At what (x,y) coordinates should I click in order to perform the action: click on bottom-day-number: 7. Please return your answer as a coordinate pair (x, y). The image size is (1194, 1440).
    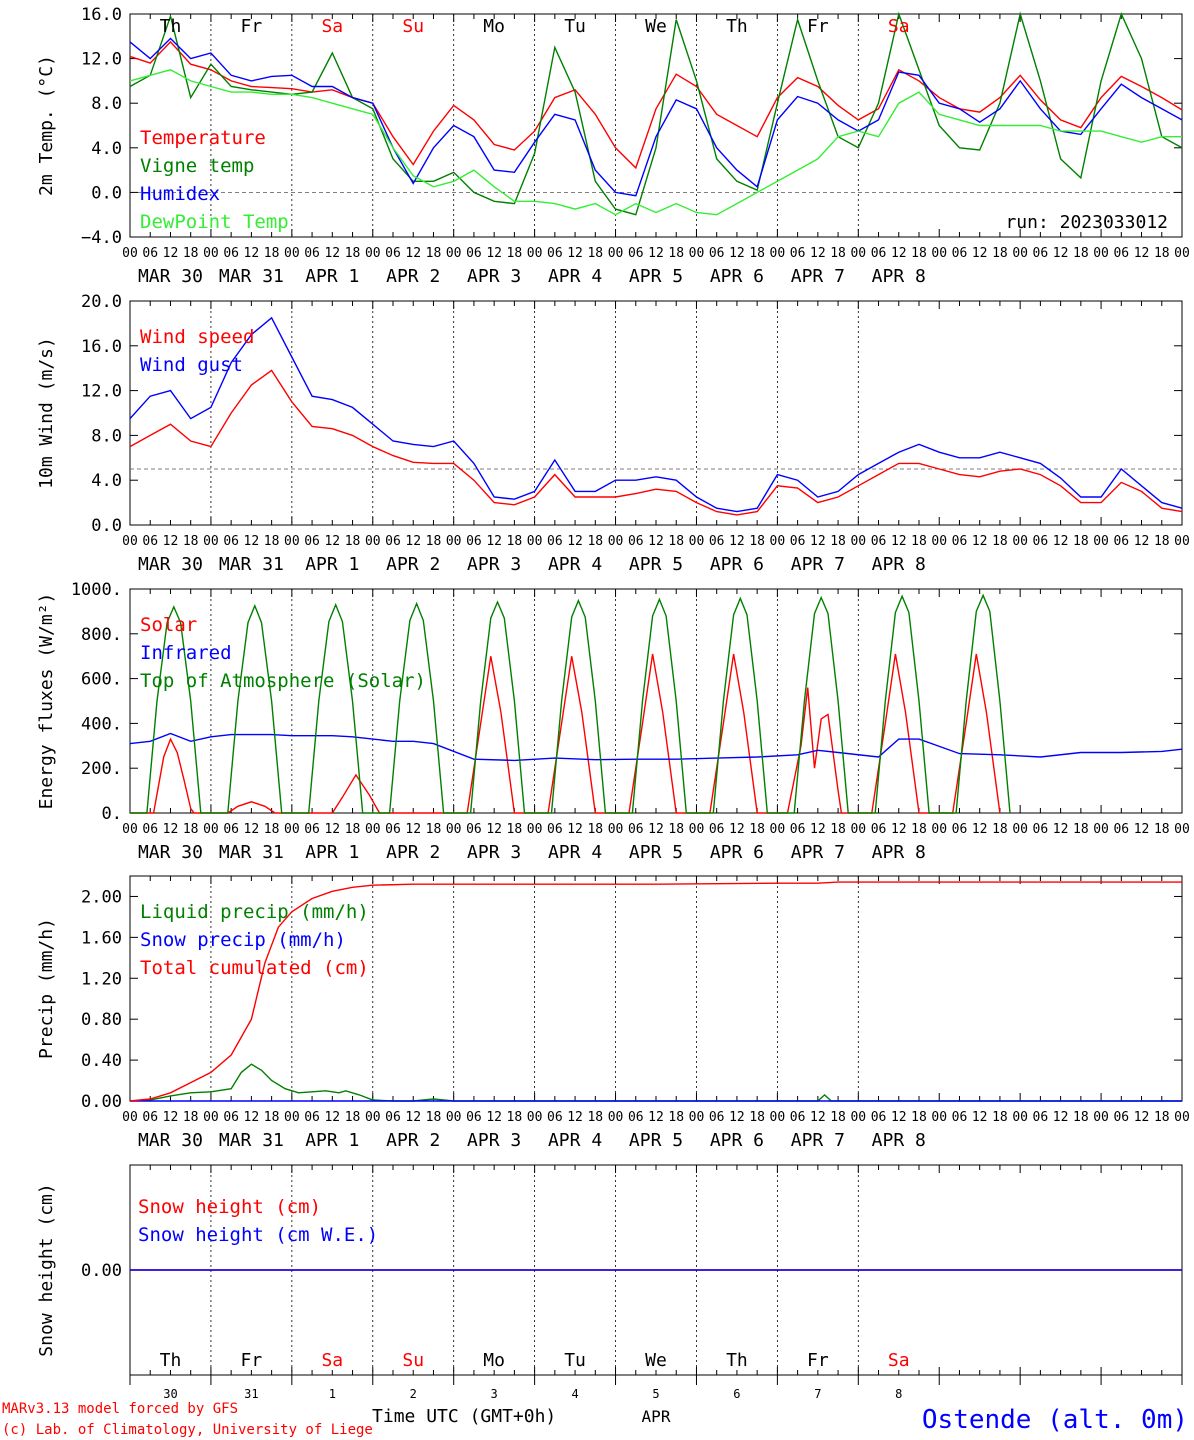
    Looking at the image, I should click on (817, 1394).